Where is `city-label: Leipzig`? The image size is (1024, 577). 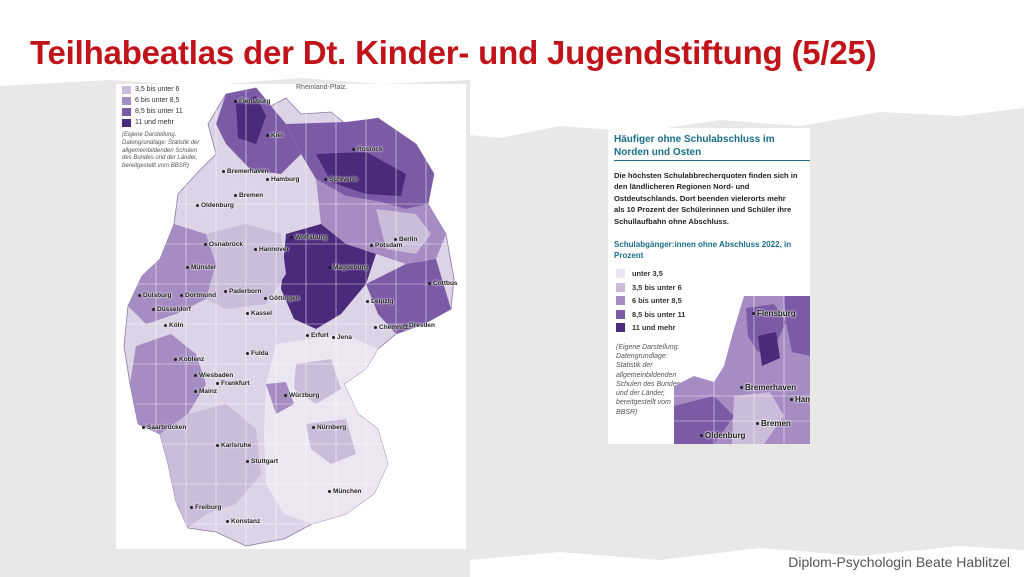 city-label: Leipzig is located at coordinates (379, 301).